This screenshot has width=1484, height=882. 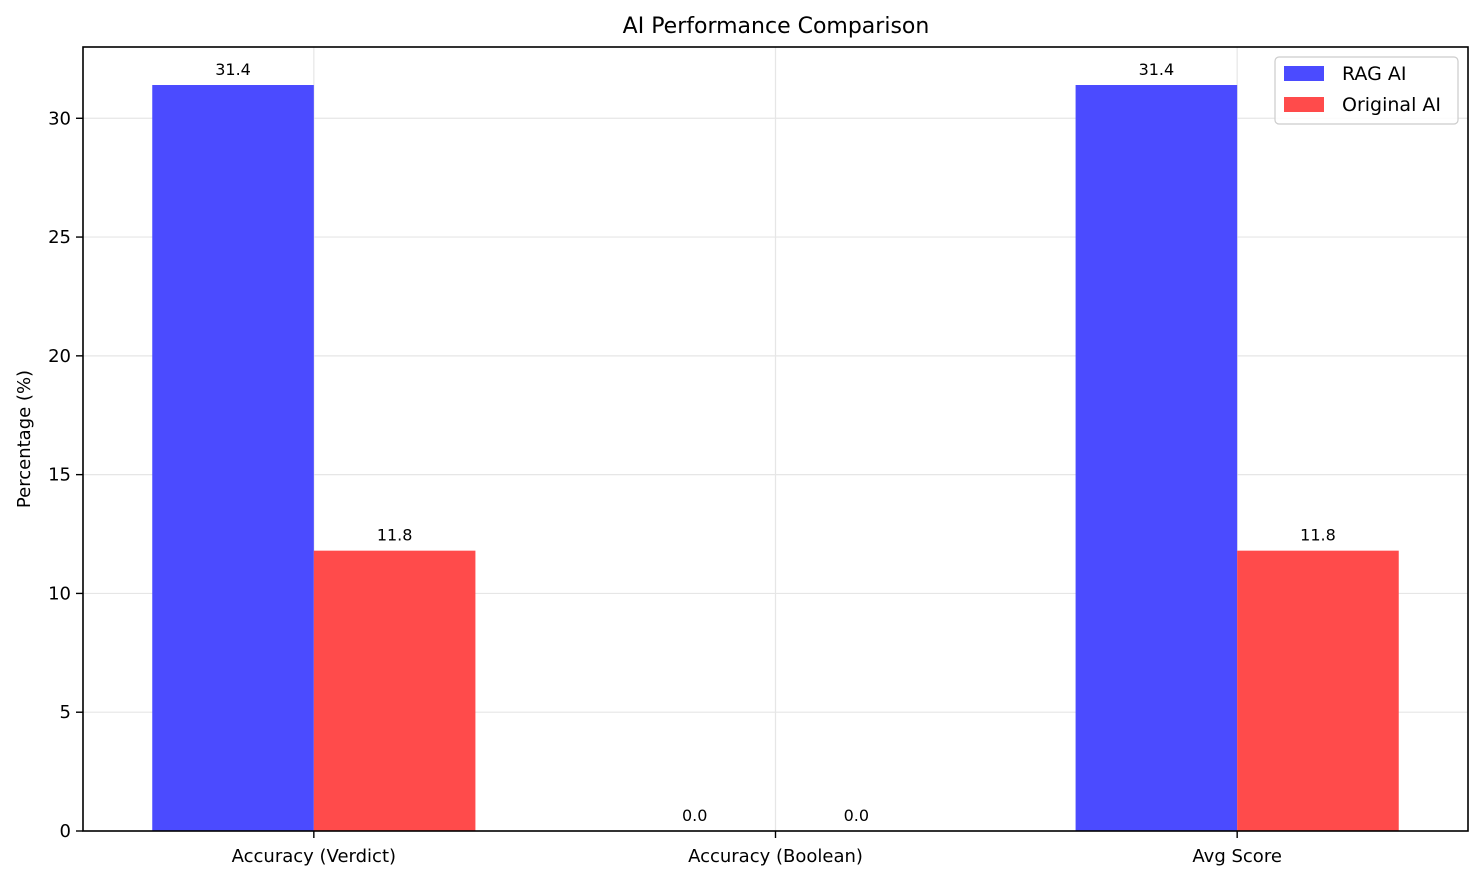 I want to click on y-tick-label: 20, so click(x=59, y=356).